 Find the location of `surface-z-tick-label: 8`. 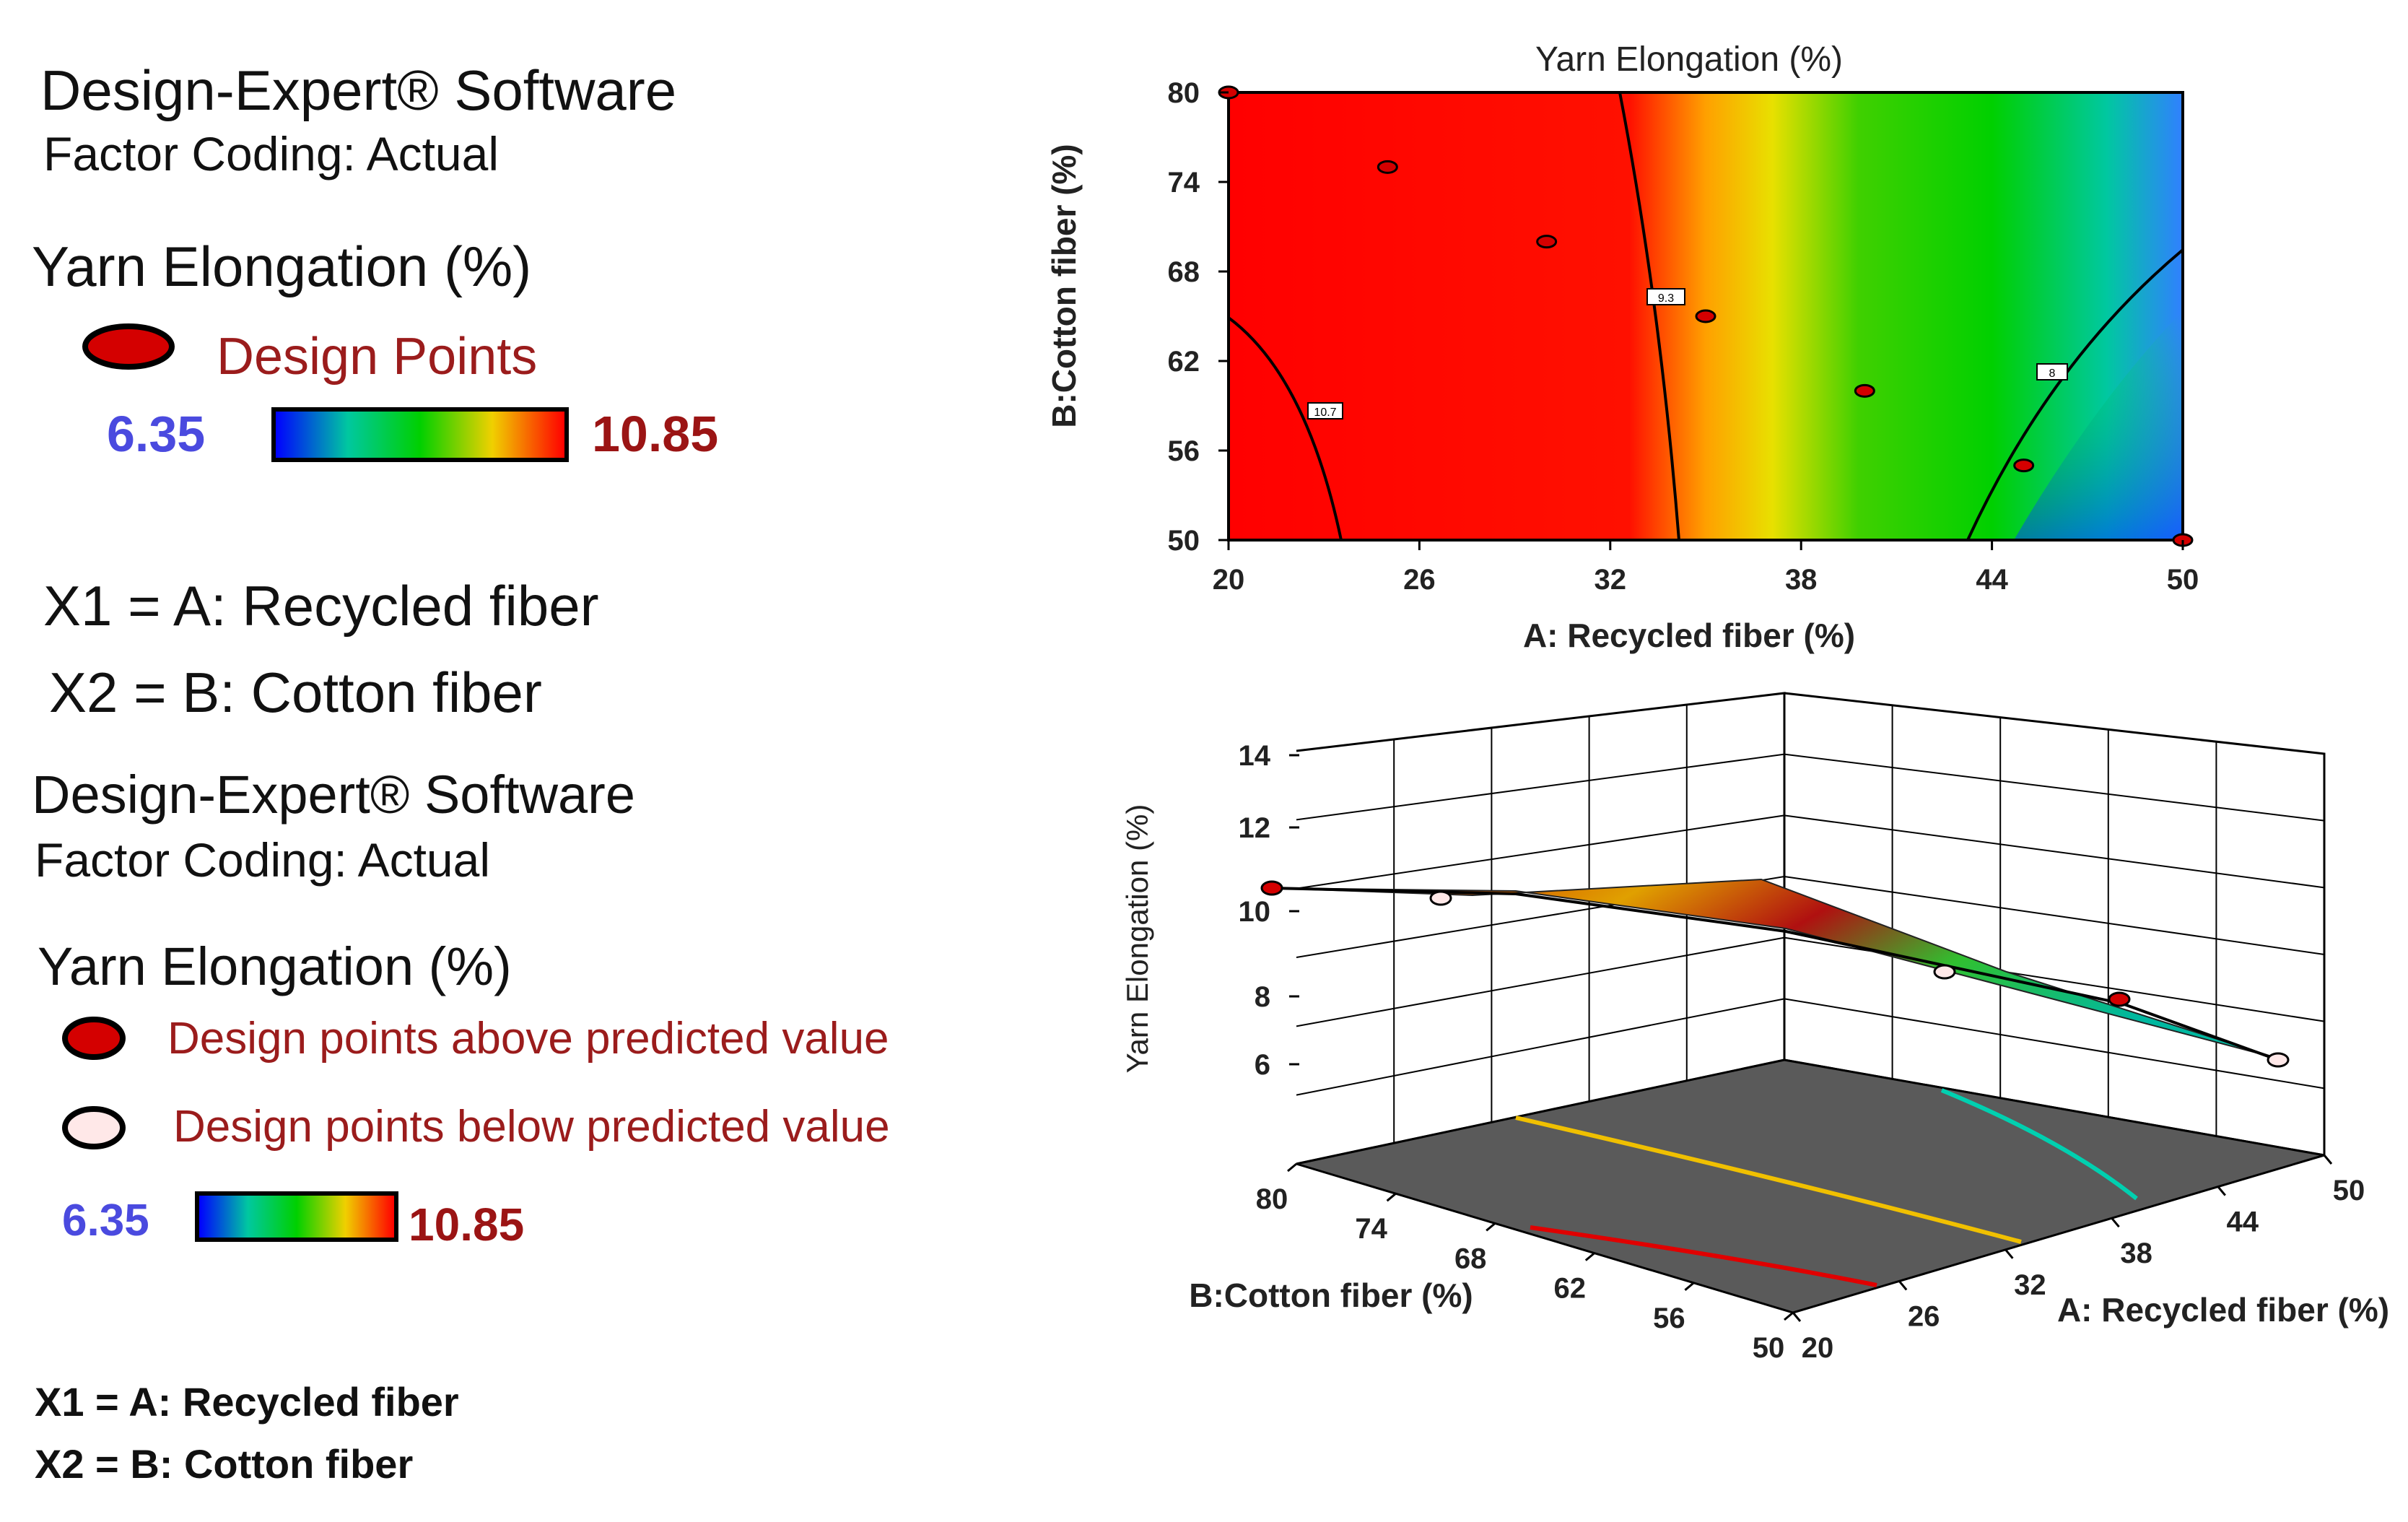

surface-z-tick-label: 8 is located at coordinates (1262, 997).